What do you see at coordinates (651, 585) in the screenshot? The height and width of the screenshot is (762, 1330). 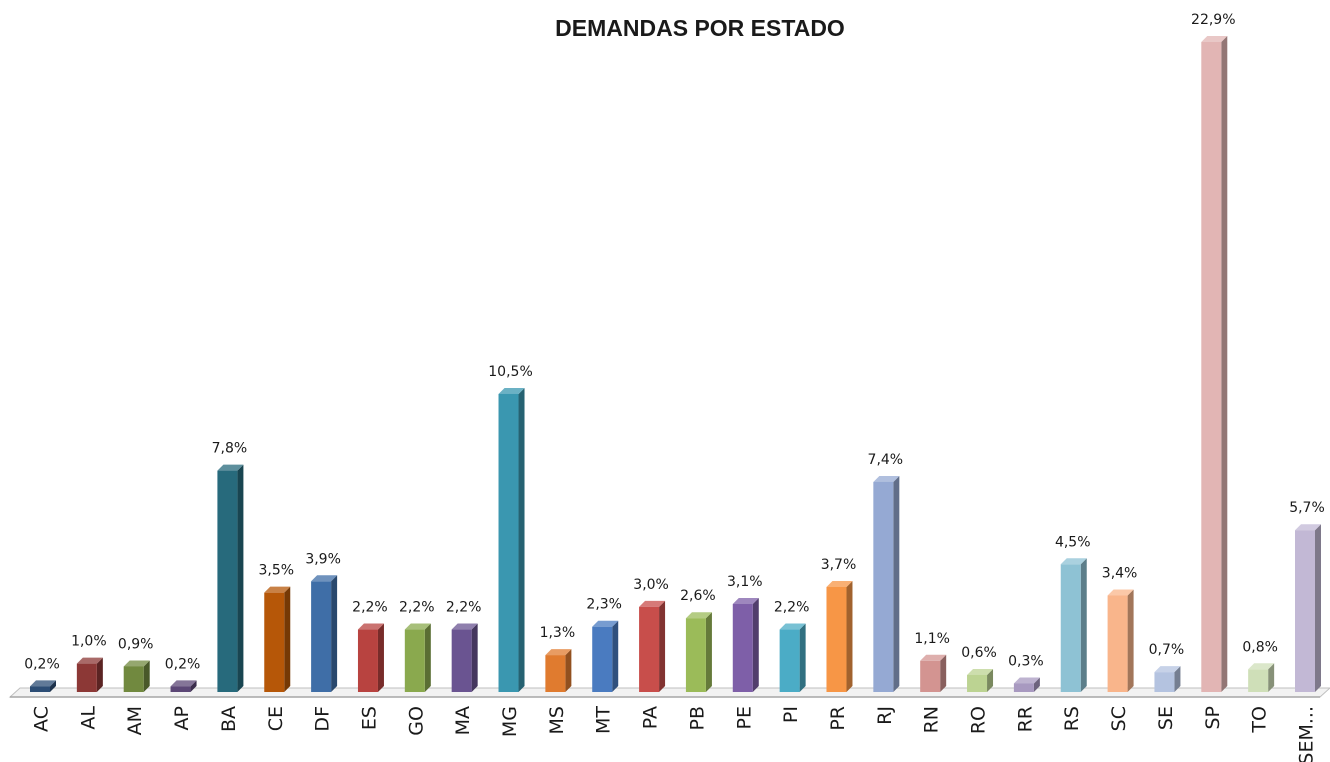 I see `value-label: 3,0%` at bounding box center [651, 585].